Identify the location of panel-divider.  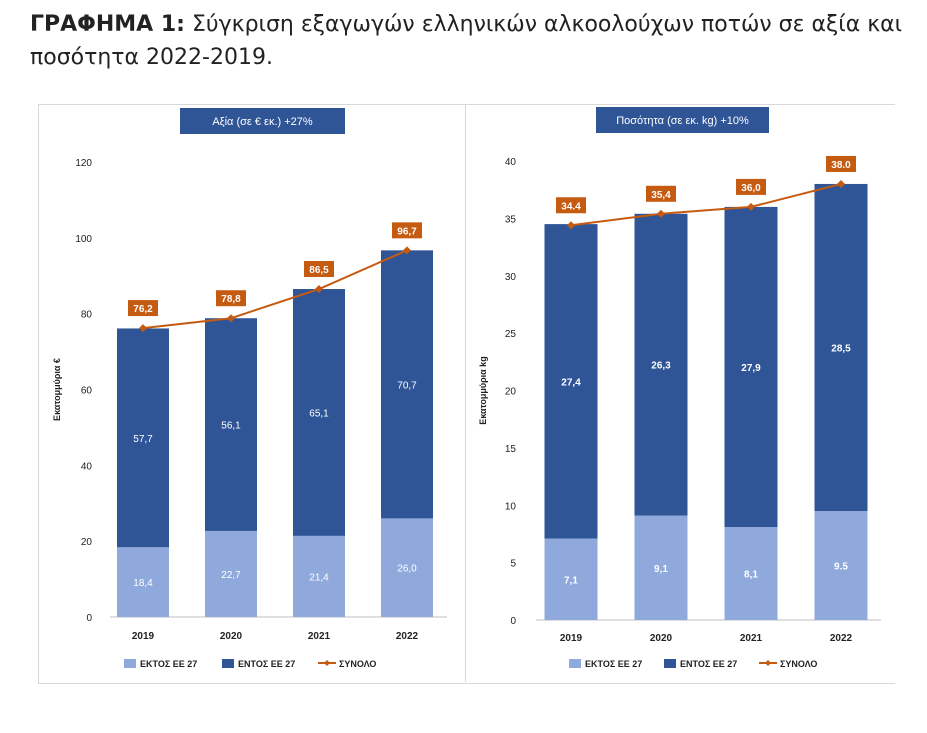
(465, 393).